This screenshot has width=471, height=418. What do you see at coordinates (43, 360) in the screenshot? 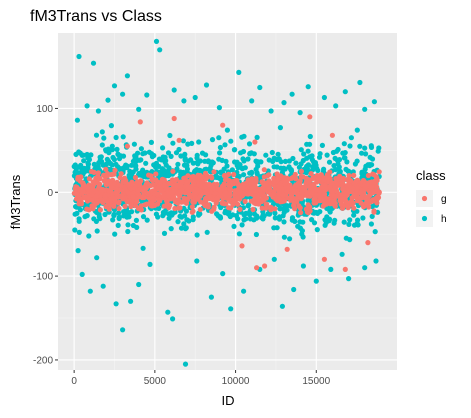
I see `y-tick-label: -200` at bounding box center [43, 360].